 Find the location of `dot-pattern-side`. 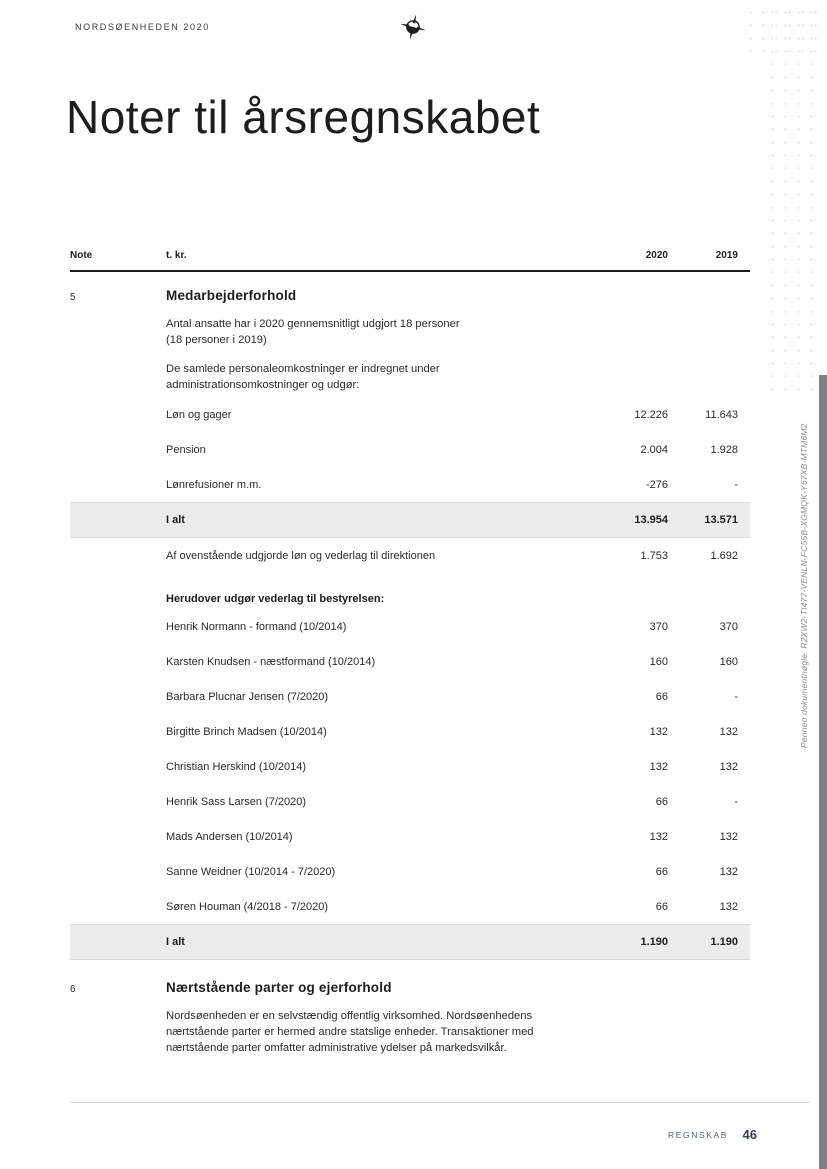

dot-pattern-side is located at coordinates (793, 199).